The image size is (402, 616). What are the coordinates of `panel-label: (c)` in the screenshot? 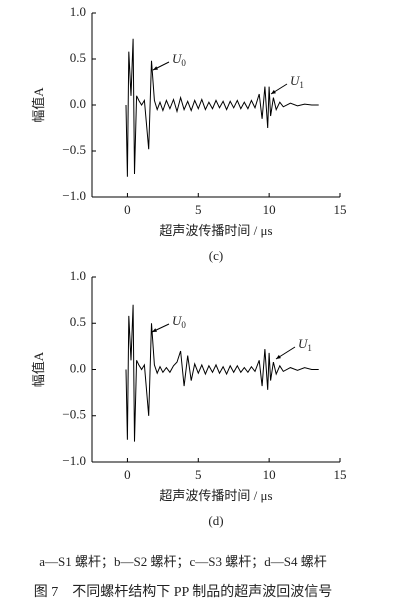 It's located at (216, 255).